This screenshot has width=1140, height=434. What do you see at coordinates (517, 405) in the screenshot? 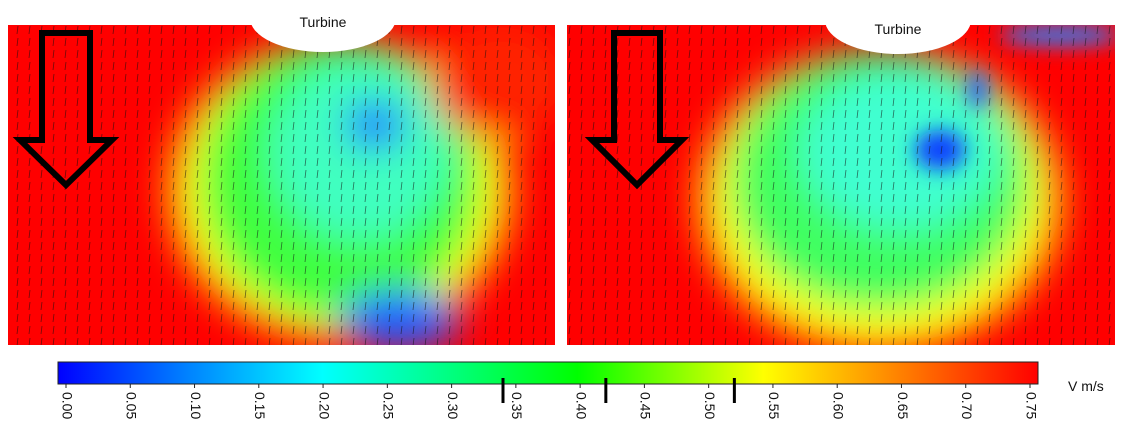
I see `colorbar-tick-label: 0.35` at bounding box center [517, 405].